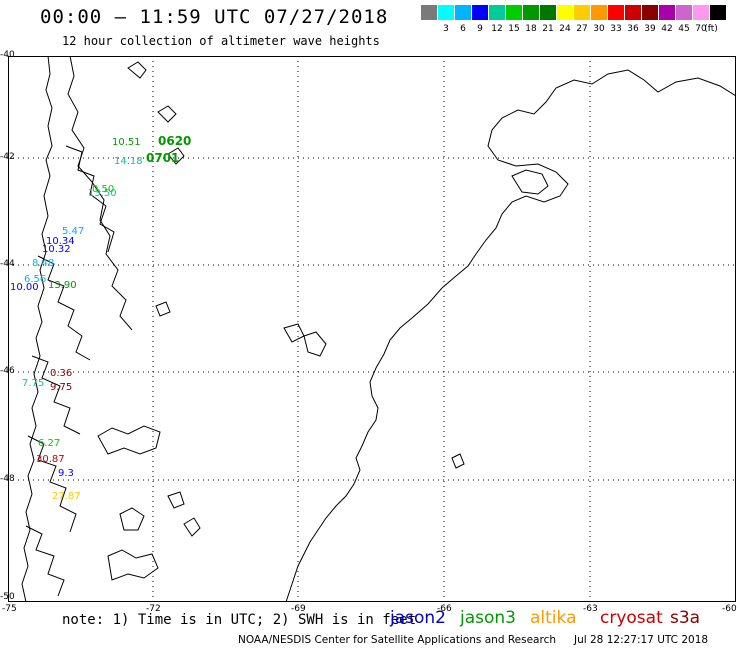  I want to click on legend-tick-label: 24, so click(565, 29).